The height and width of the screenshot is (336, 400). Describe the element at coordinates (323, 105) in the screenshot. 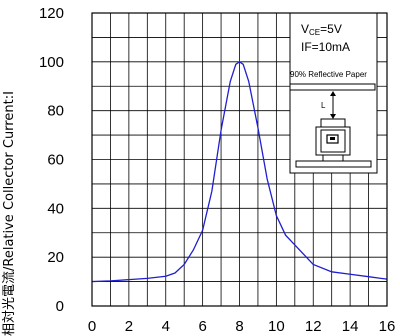

I see `distance-label: L` at that location.